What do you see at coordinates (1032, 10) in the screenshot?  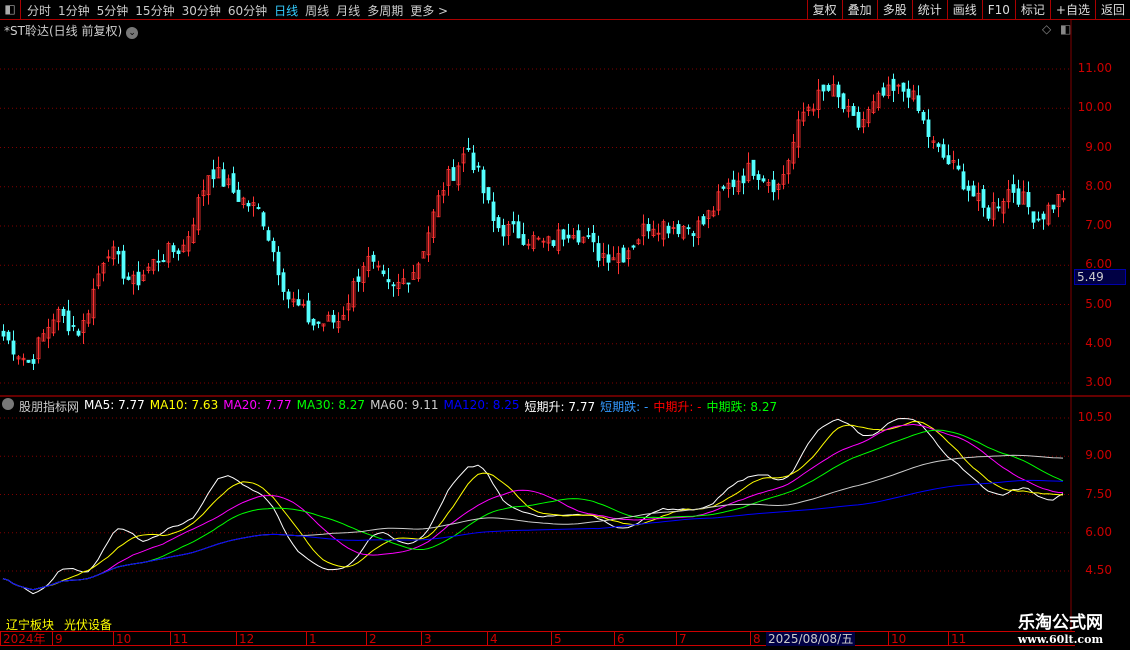 I see `toolbar-button: 标记` at bounding box center [1032, 10].